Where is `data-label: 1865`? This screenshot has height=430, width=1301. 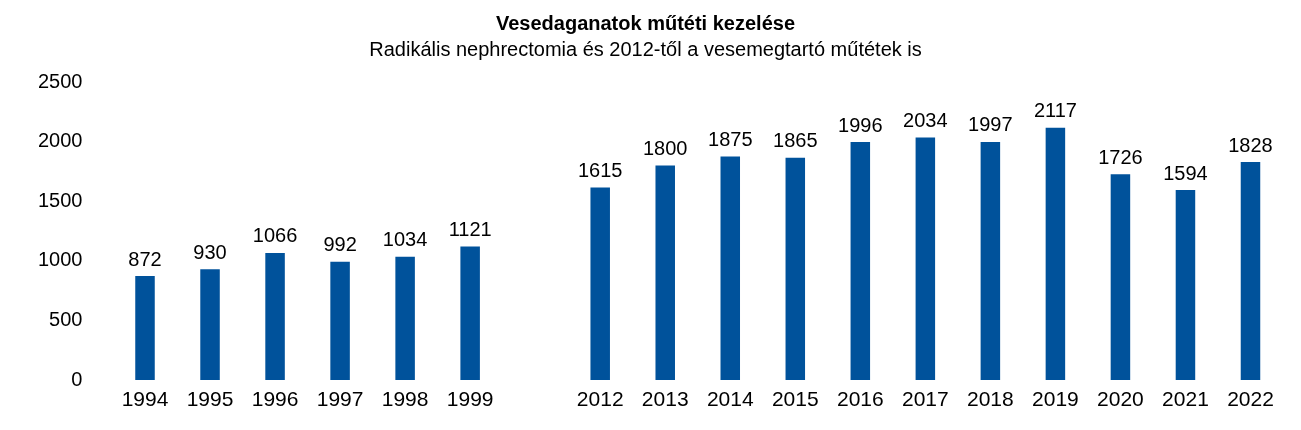
data-label: 1865 is located at coordinates (795, 140).